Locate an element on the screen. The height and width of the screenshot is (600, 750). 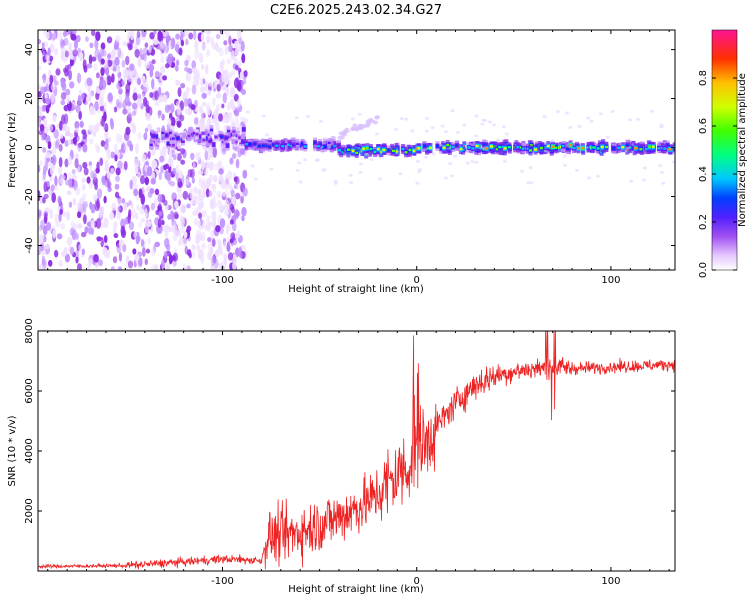
colorbar-tick-label: 0.0 is located at coordinates (703, 270).